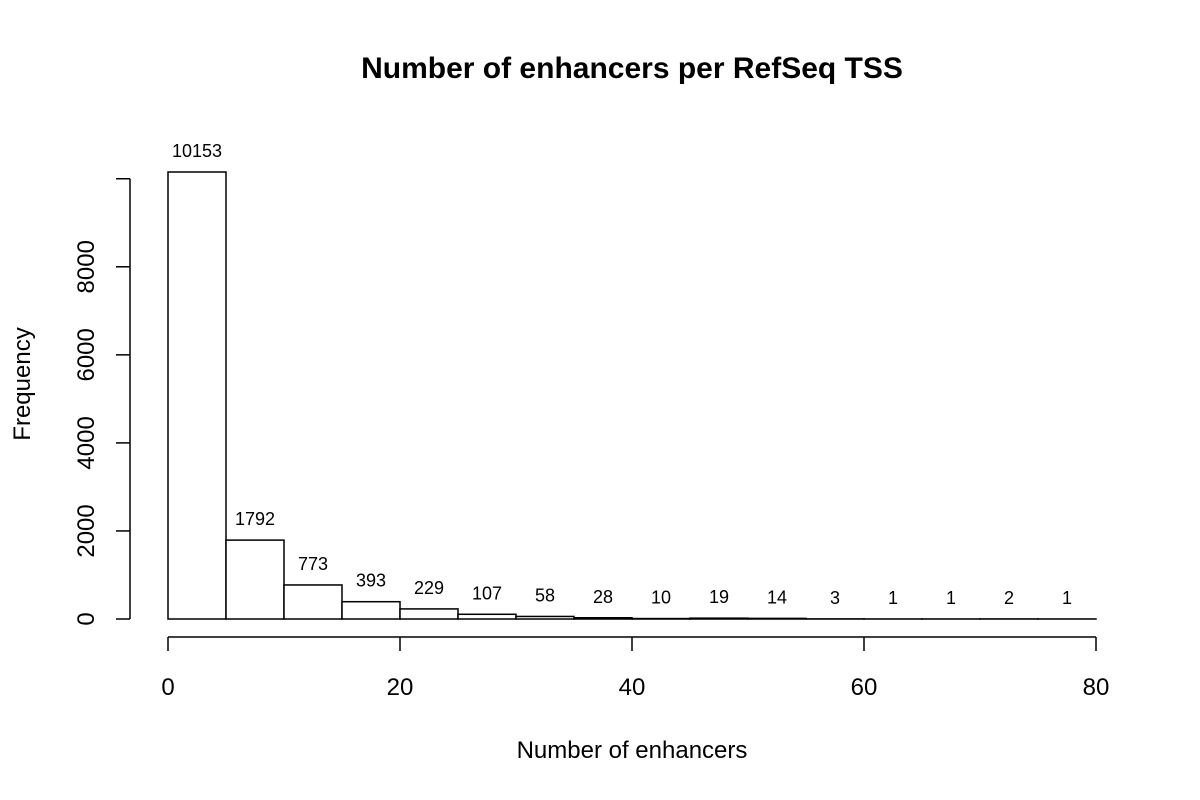 The image size is (1200, 800). What do you see at coordinates (167, 687) in the screenshot?
I see `x-axis-tick-label: 0` at bounding box center [167, 687].